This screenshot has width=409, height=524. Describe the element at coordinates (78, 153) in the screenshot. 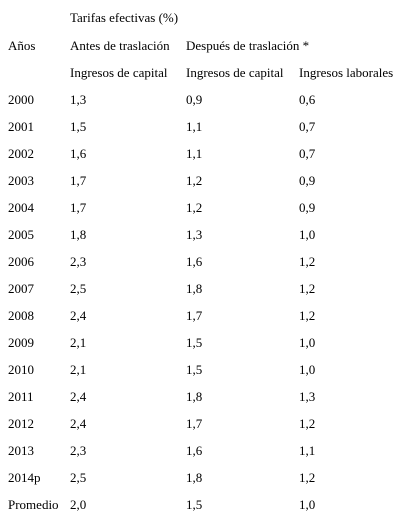

I see `row-before-capital: 1,6` at that location.